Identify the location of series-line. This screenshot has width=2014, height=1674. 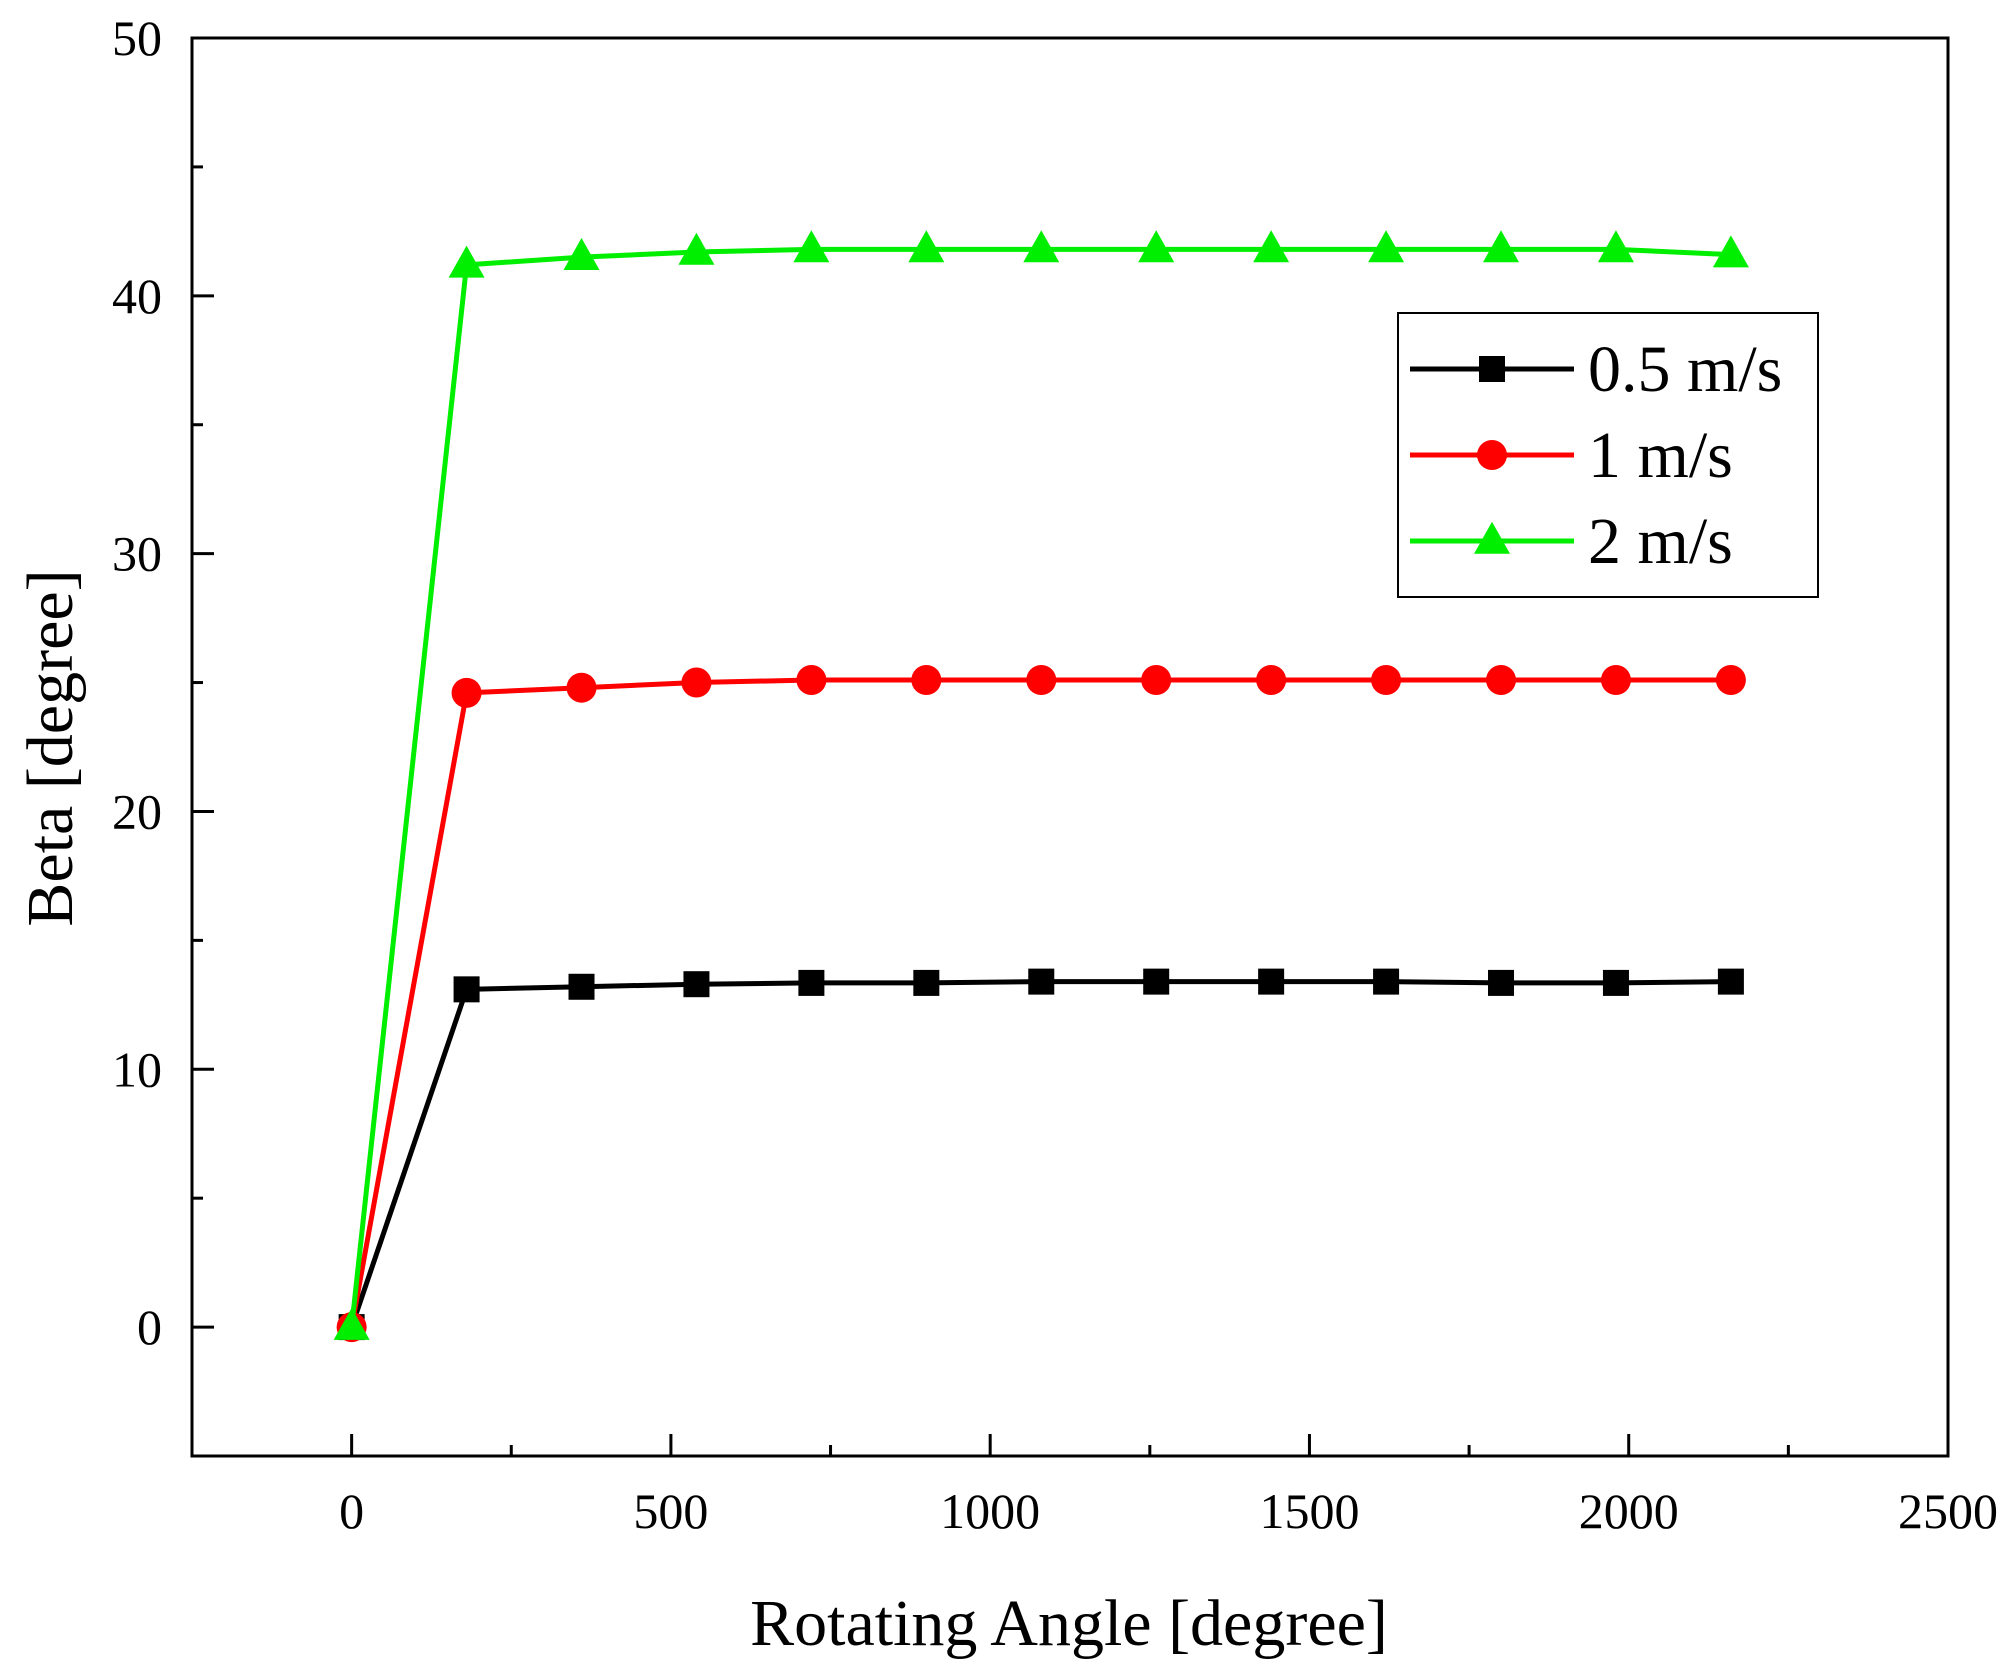
(1040, 1153).